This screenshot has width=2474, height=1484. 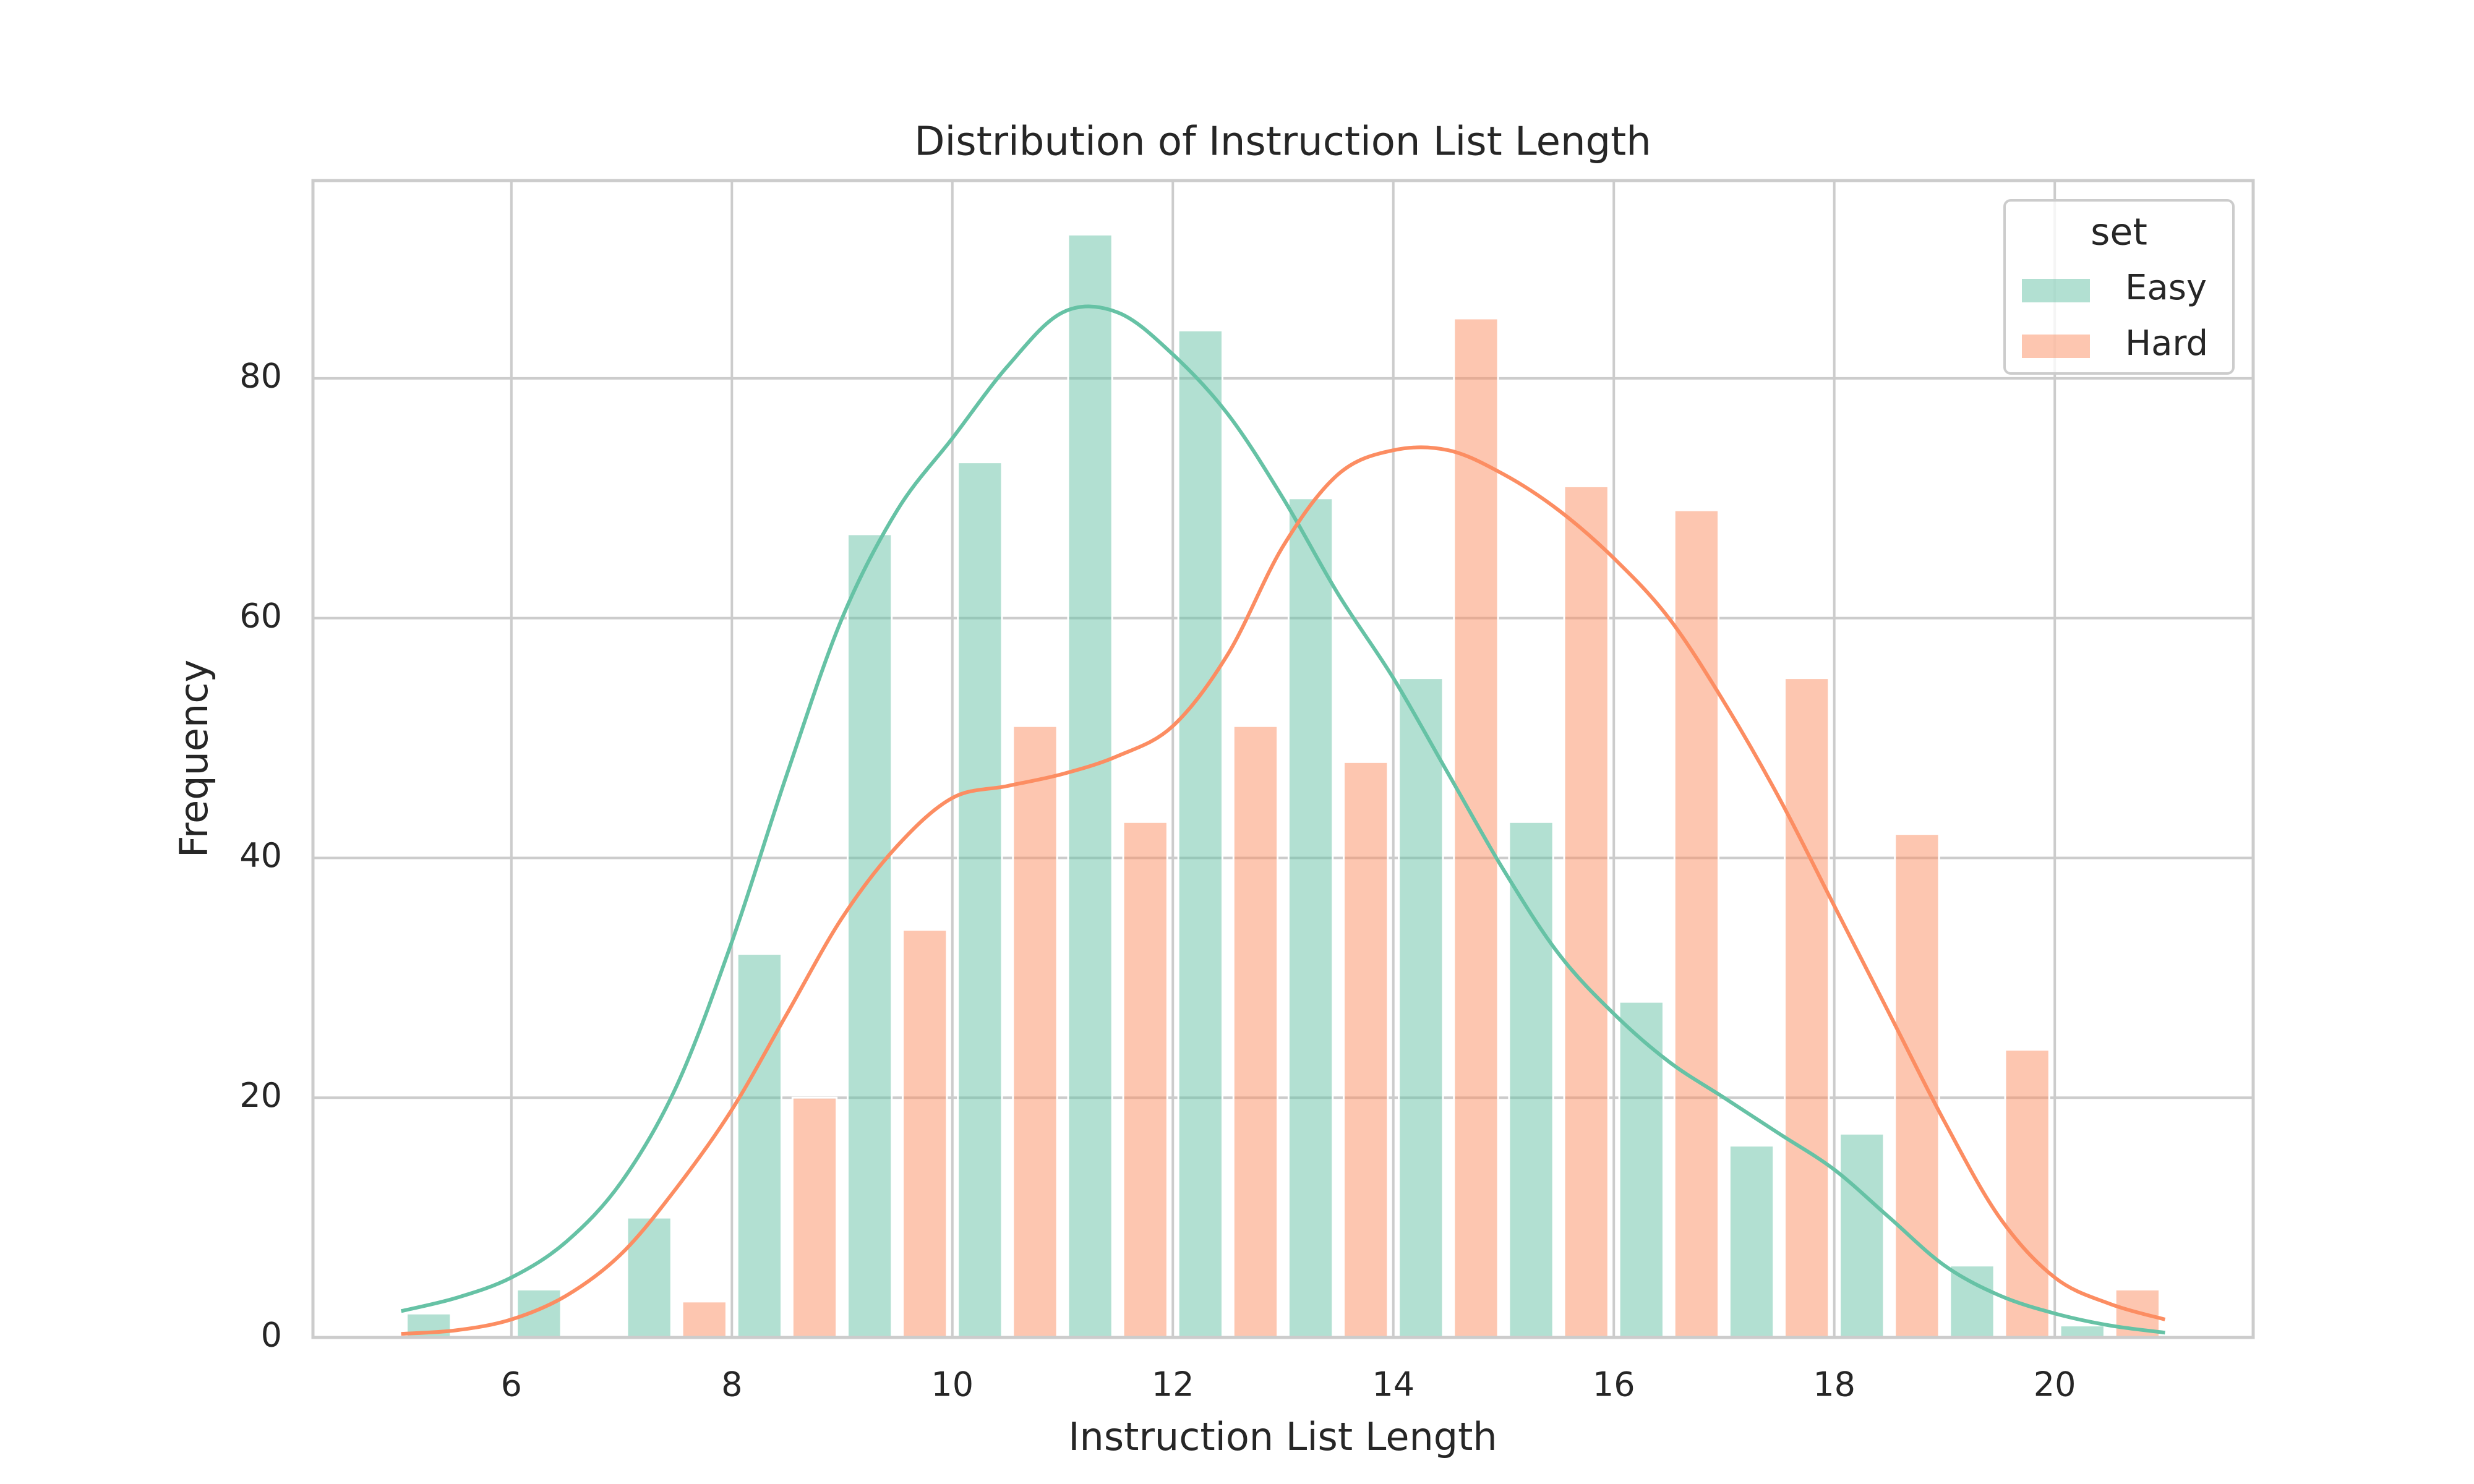 I want to click on y-tick-label: 60, so click(x=260, y=615).